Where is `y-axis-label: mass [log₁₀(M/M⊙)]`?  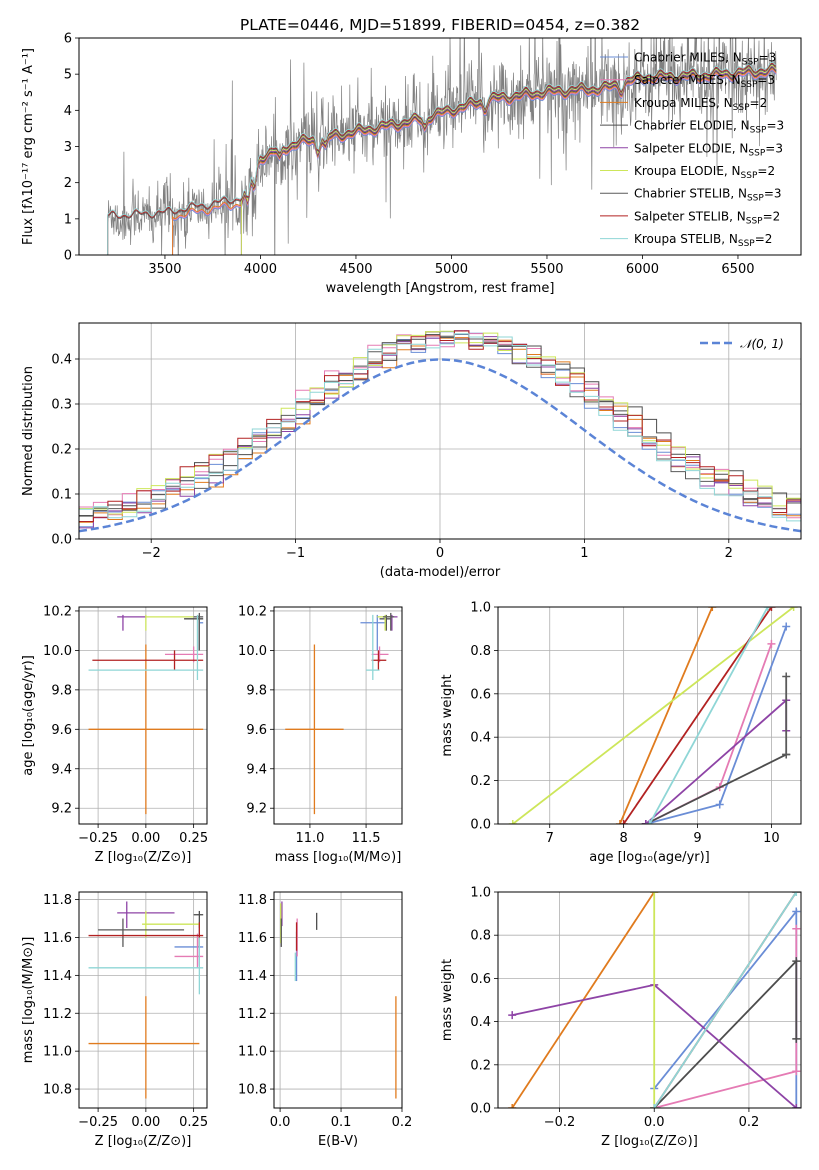
y-axis-label: mass [log₁₀(M/M⊙)] is located at coordinates (28, 1000).